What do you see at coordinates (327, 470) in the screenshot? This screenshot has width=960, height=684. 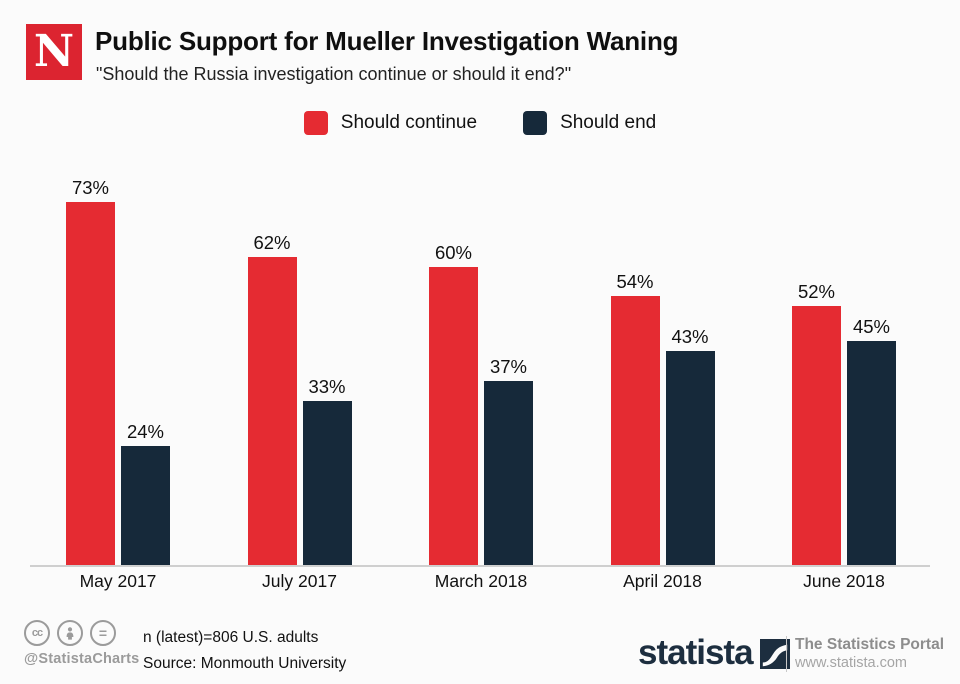 I see `bar-should-end: 33%` at bounding box center [327, 470].